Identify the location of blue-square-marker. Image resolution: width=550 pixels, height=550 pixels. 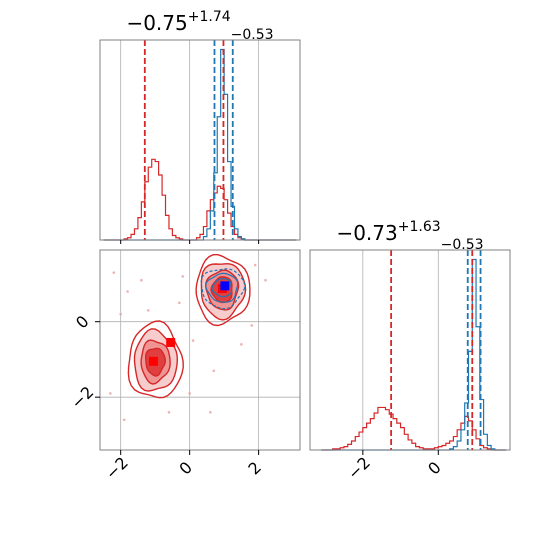
(225, 286).